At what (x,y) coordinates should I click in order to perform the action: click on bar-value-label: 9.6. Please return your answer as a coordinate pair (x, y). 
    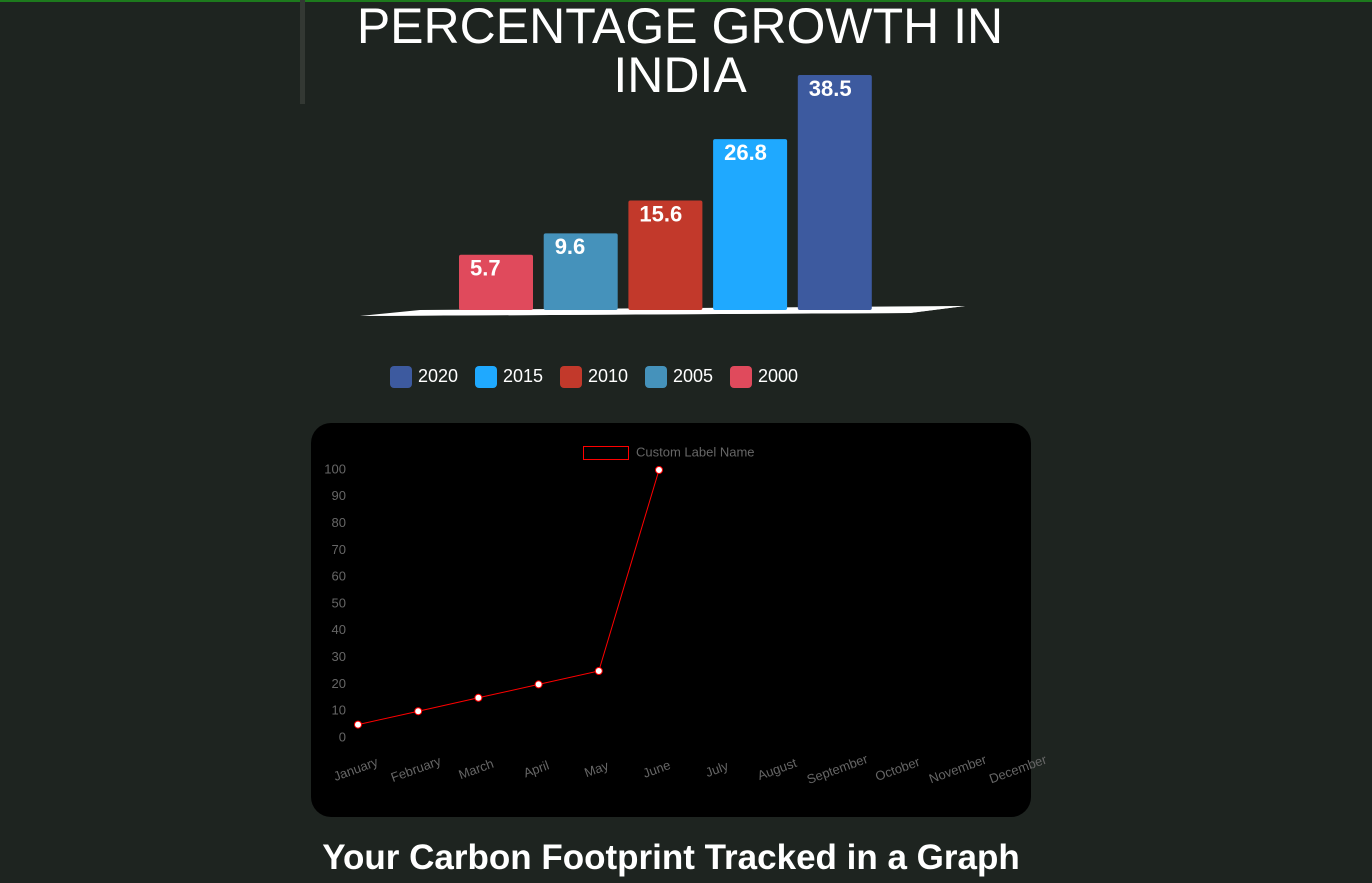
    Looking at the image, I should click on (570, 246).